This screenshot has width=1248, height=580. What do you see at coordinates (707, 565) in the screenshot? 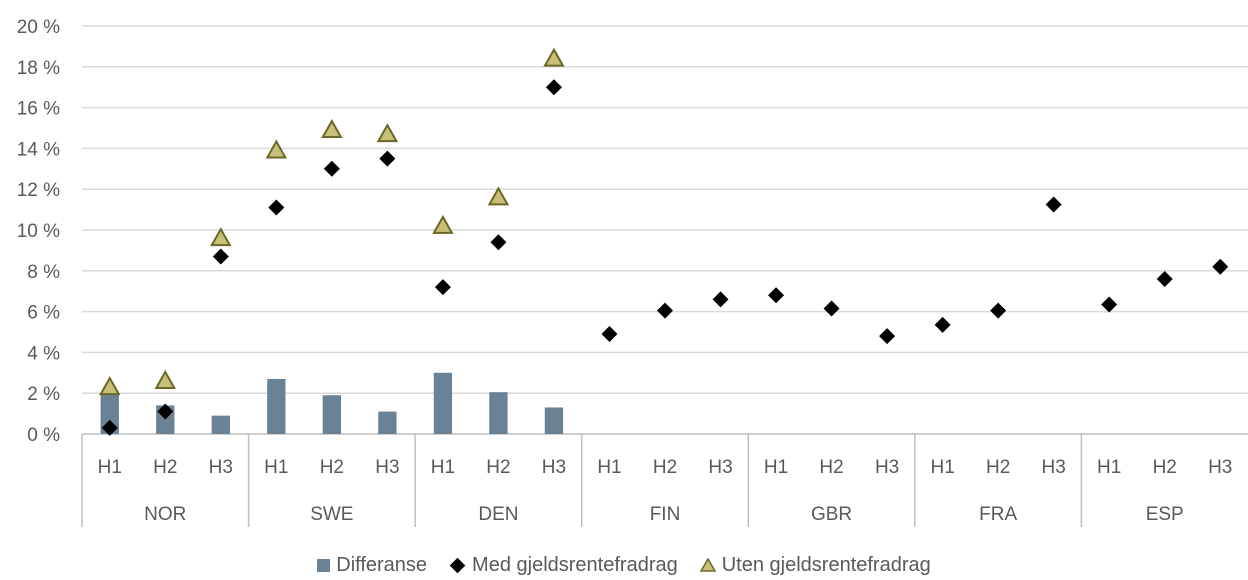
I see `legend-triangle-swatch` at bounding box center [707, 565].